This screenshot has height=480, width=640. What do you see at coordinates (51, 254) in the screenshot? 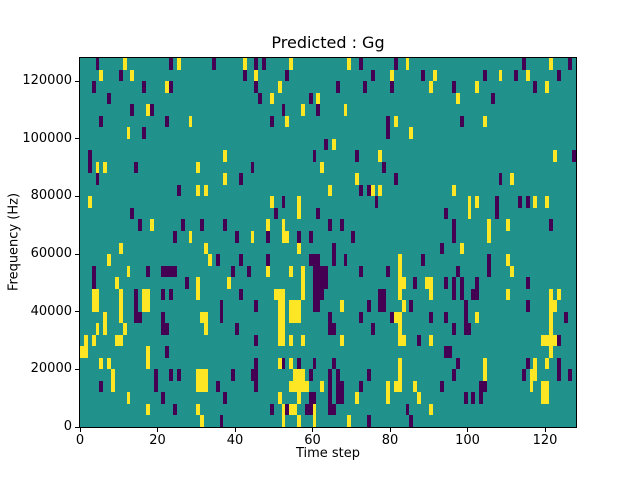
I see `y-tick-label: 60000` at bounding box center [51, 254].